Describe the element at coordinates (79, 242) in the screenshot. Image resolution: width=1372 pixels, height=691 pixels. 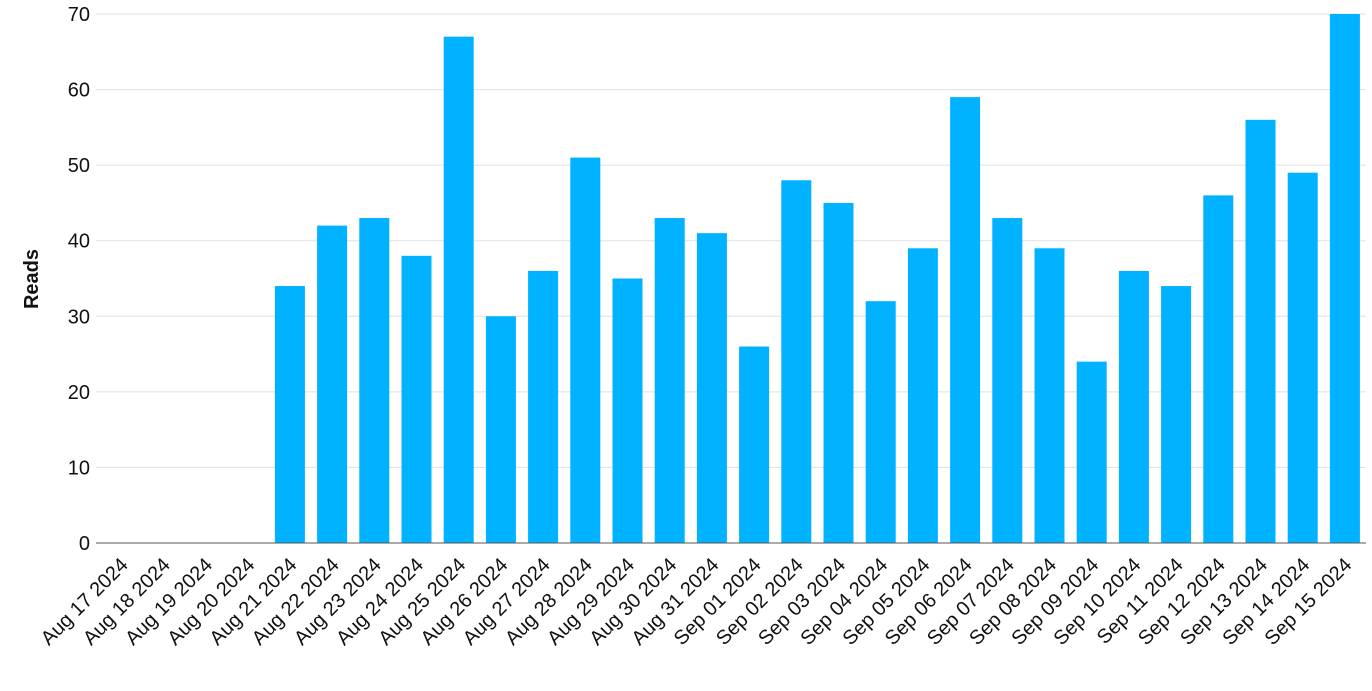
I see `y-tick-label: 40` at that location.